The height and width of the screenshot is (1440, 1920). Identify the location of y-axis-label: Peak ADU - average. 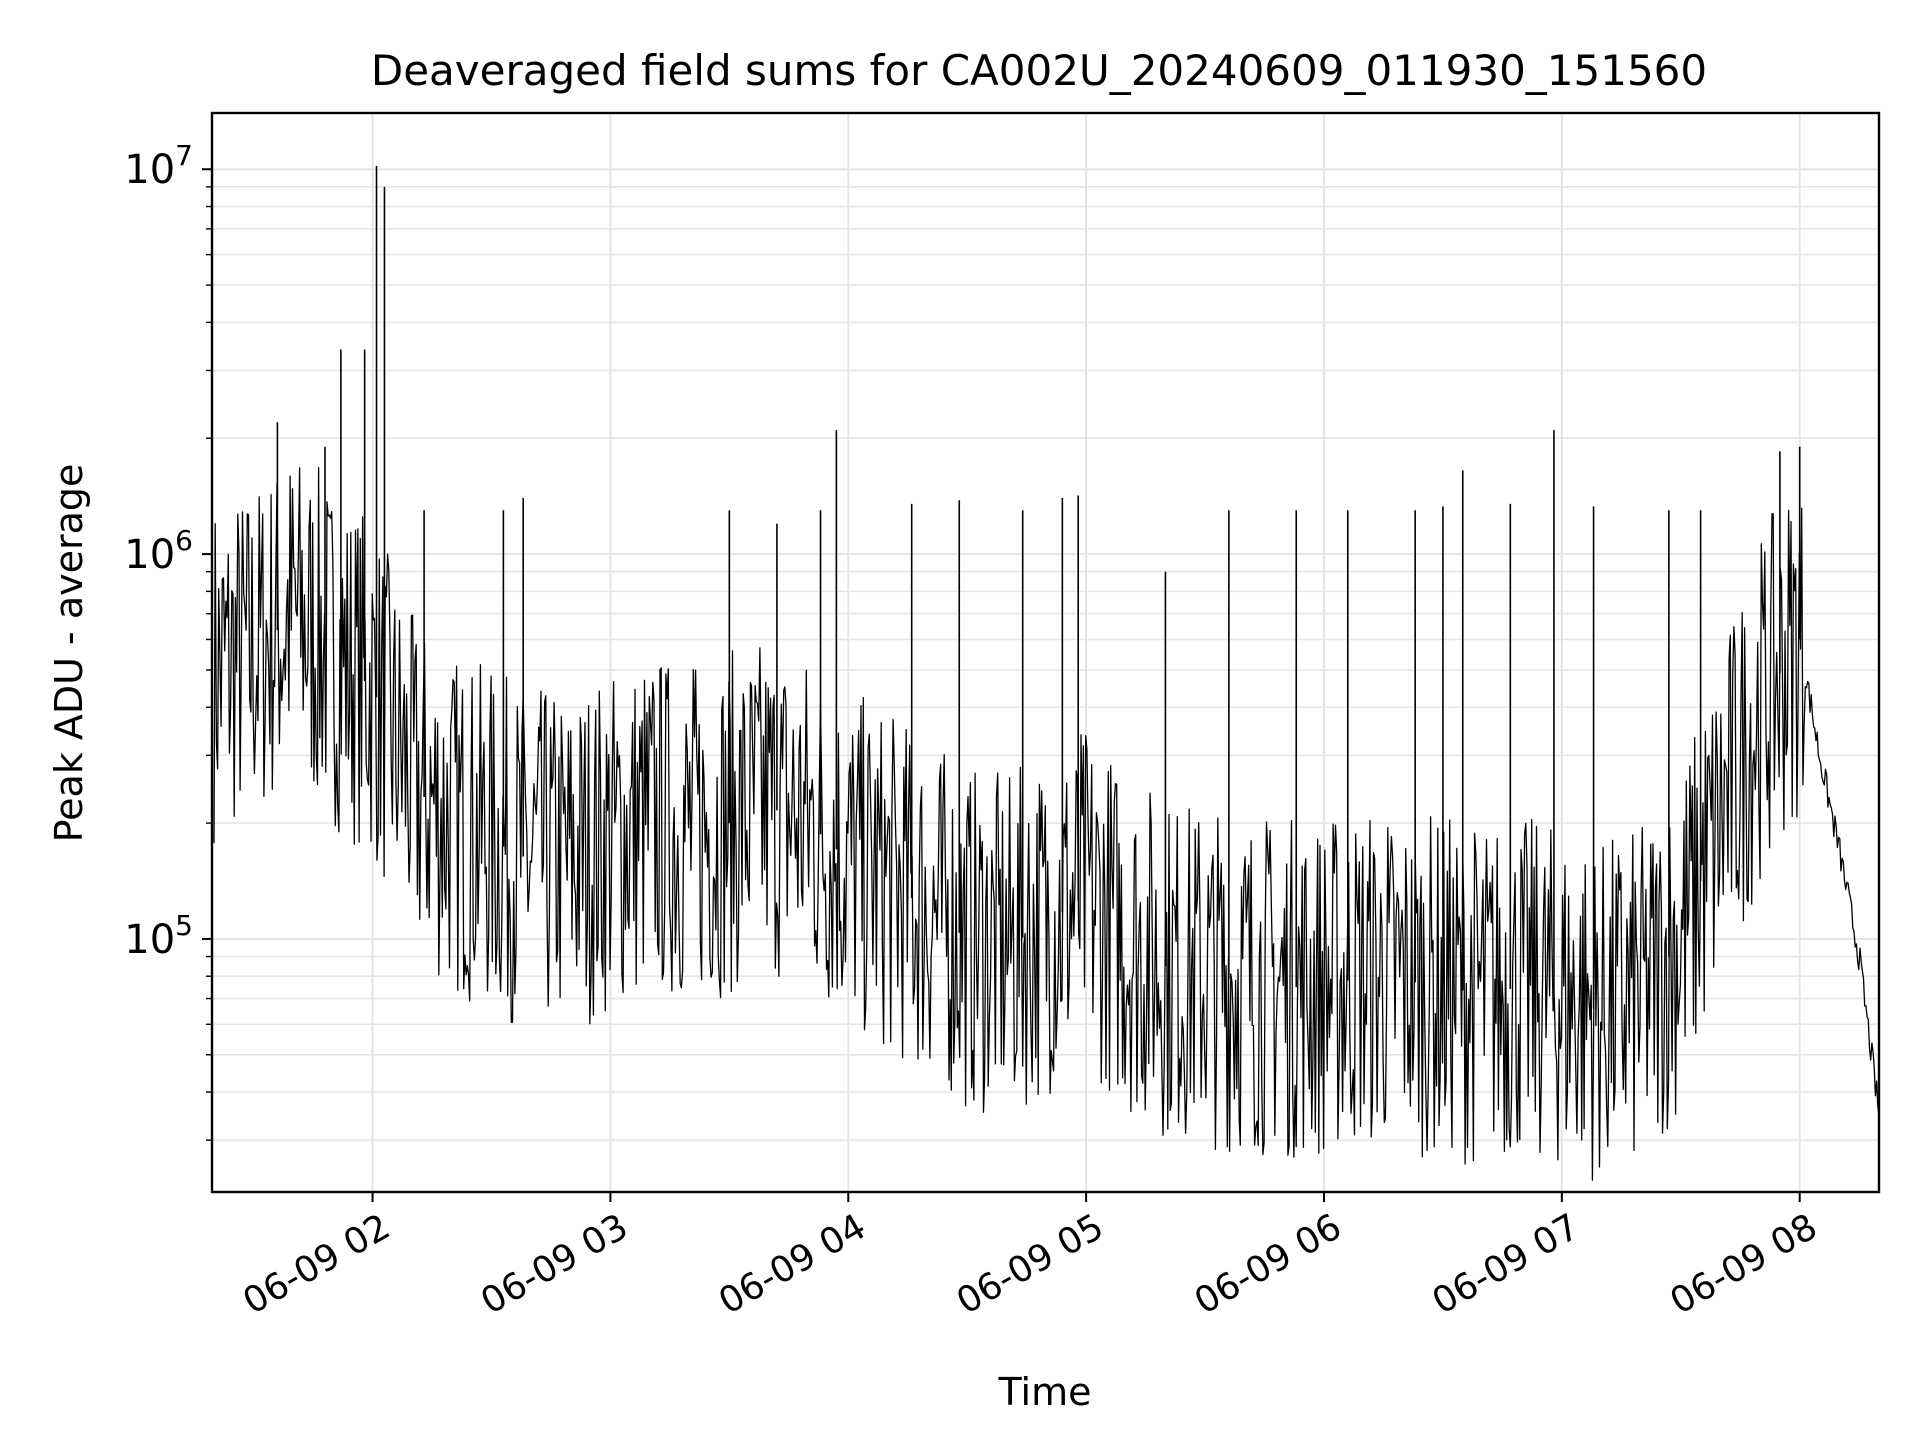
(69, 653).